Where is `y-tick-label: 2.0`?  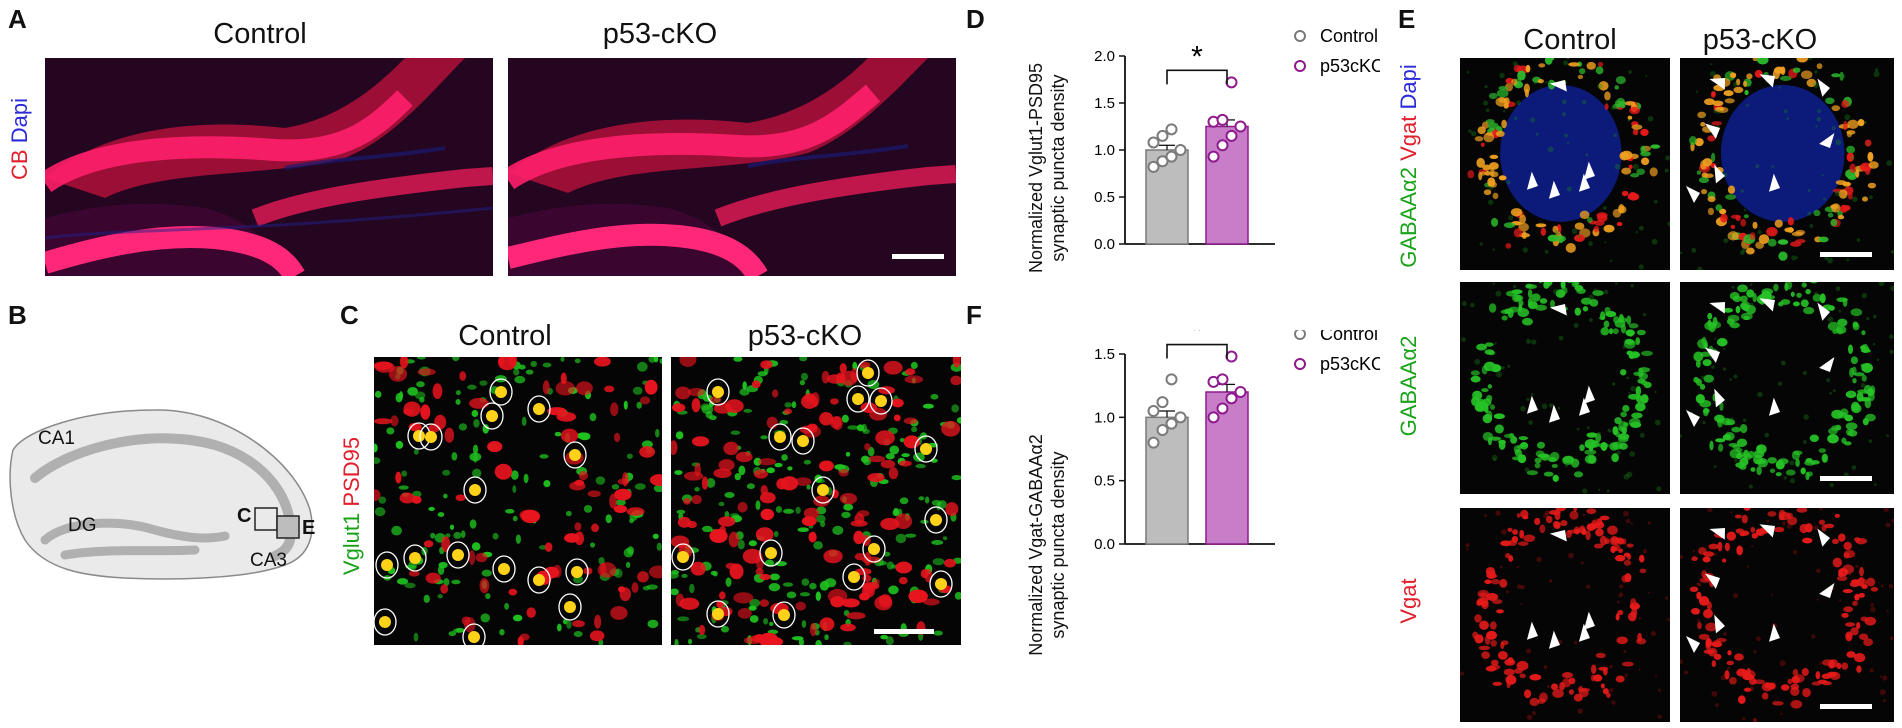 y-tick-label: 2.0 is located at coordinates (1104, 56).